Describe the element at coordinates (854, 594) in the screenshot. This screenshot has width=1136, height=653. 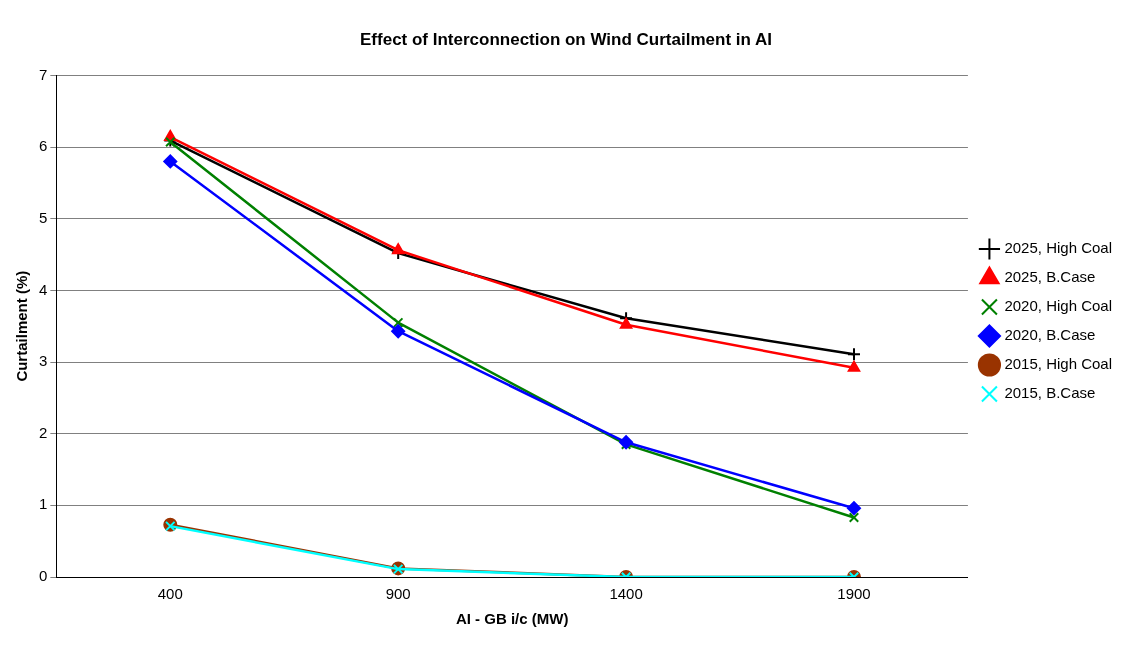
I see `x-tick-label: 1900` at that location.